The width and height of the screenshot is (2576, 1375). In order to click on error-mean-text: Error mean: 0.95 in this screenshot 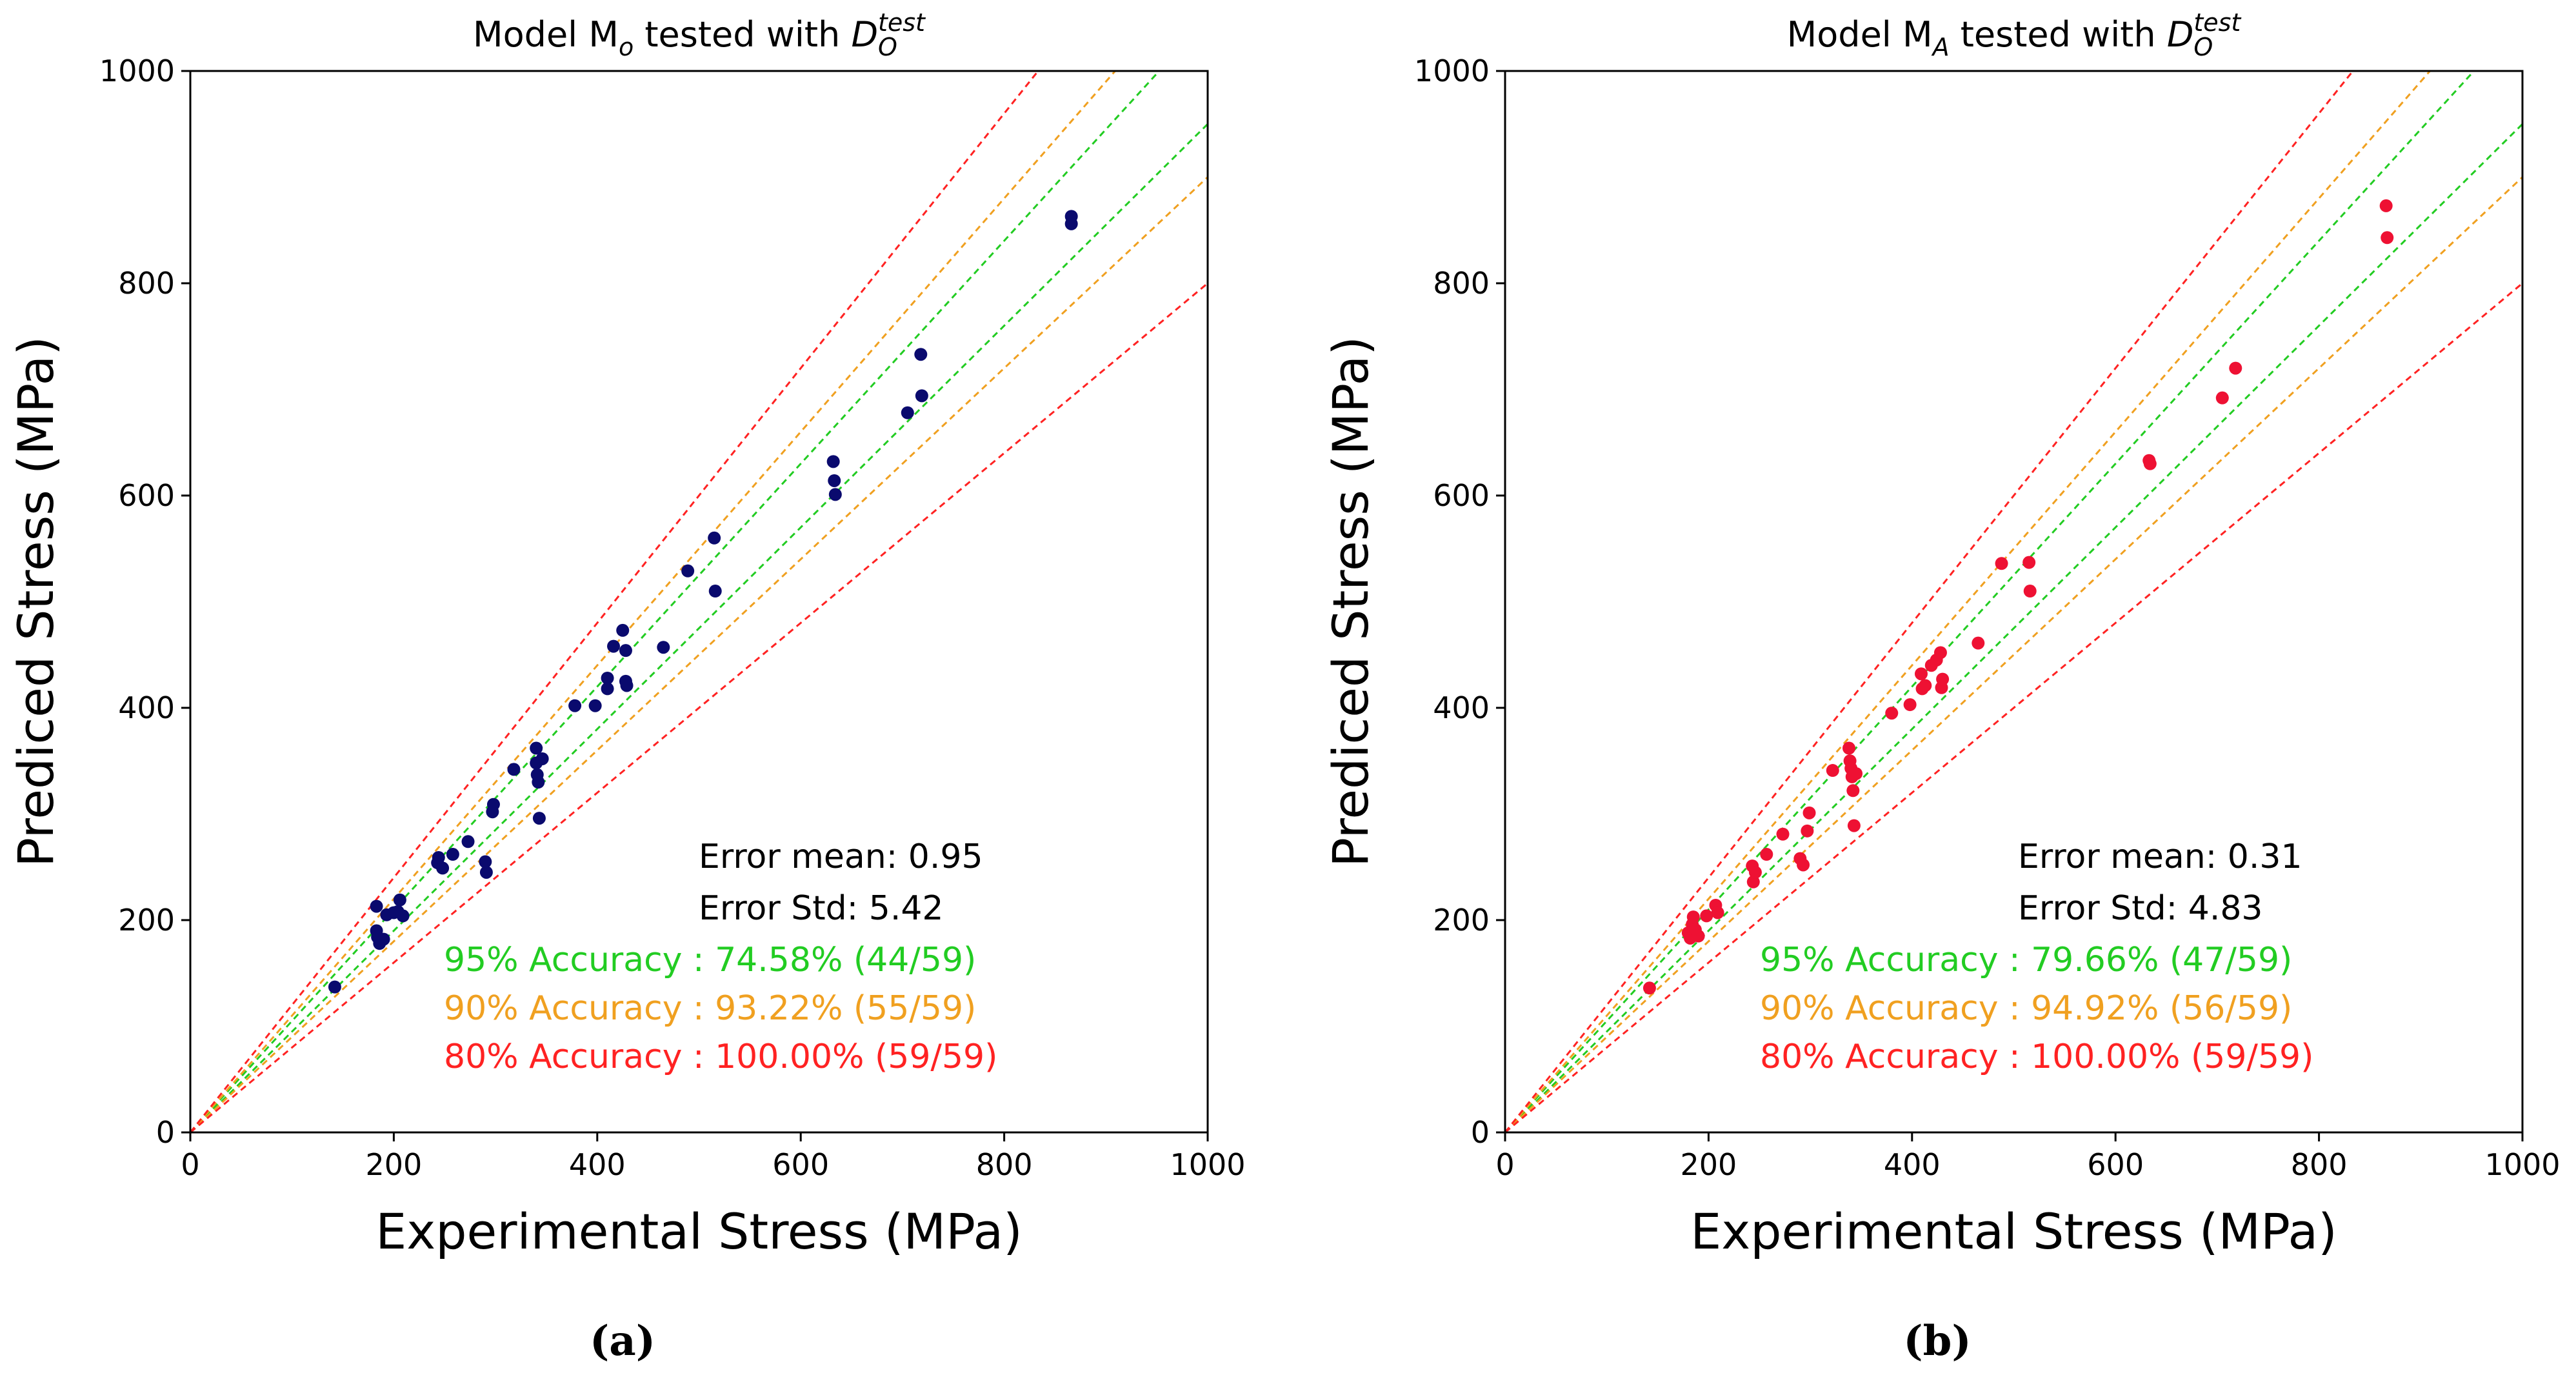, I will do `click(841, 857)`.